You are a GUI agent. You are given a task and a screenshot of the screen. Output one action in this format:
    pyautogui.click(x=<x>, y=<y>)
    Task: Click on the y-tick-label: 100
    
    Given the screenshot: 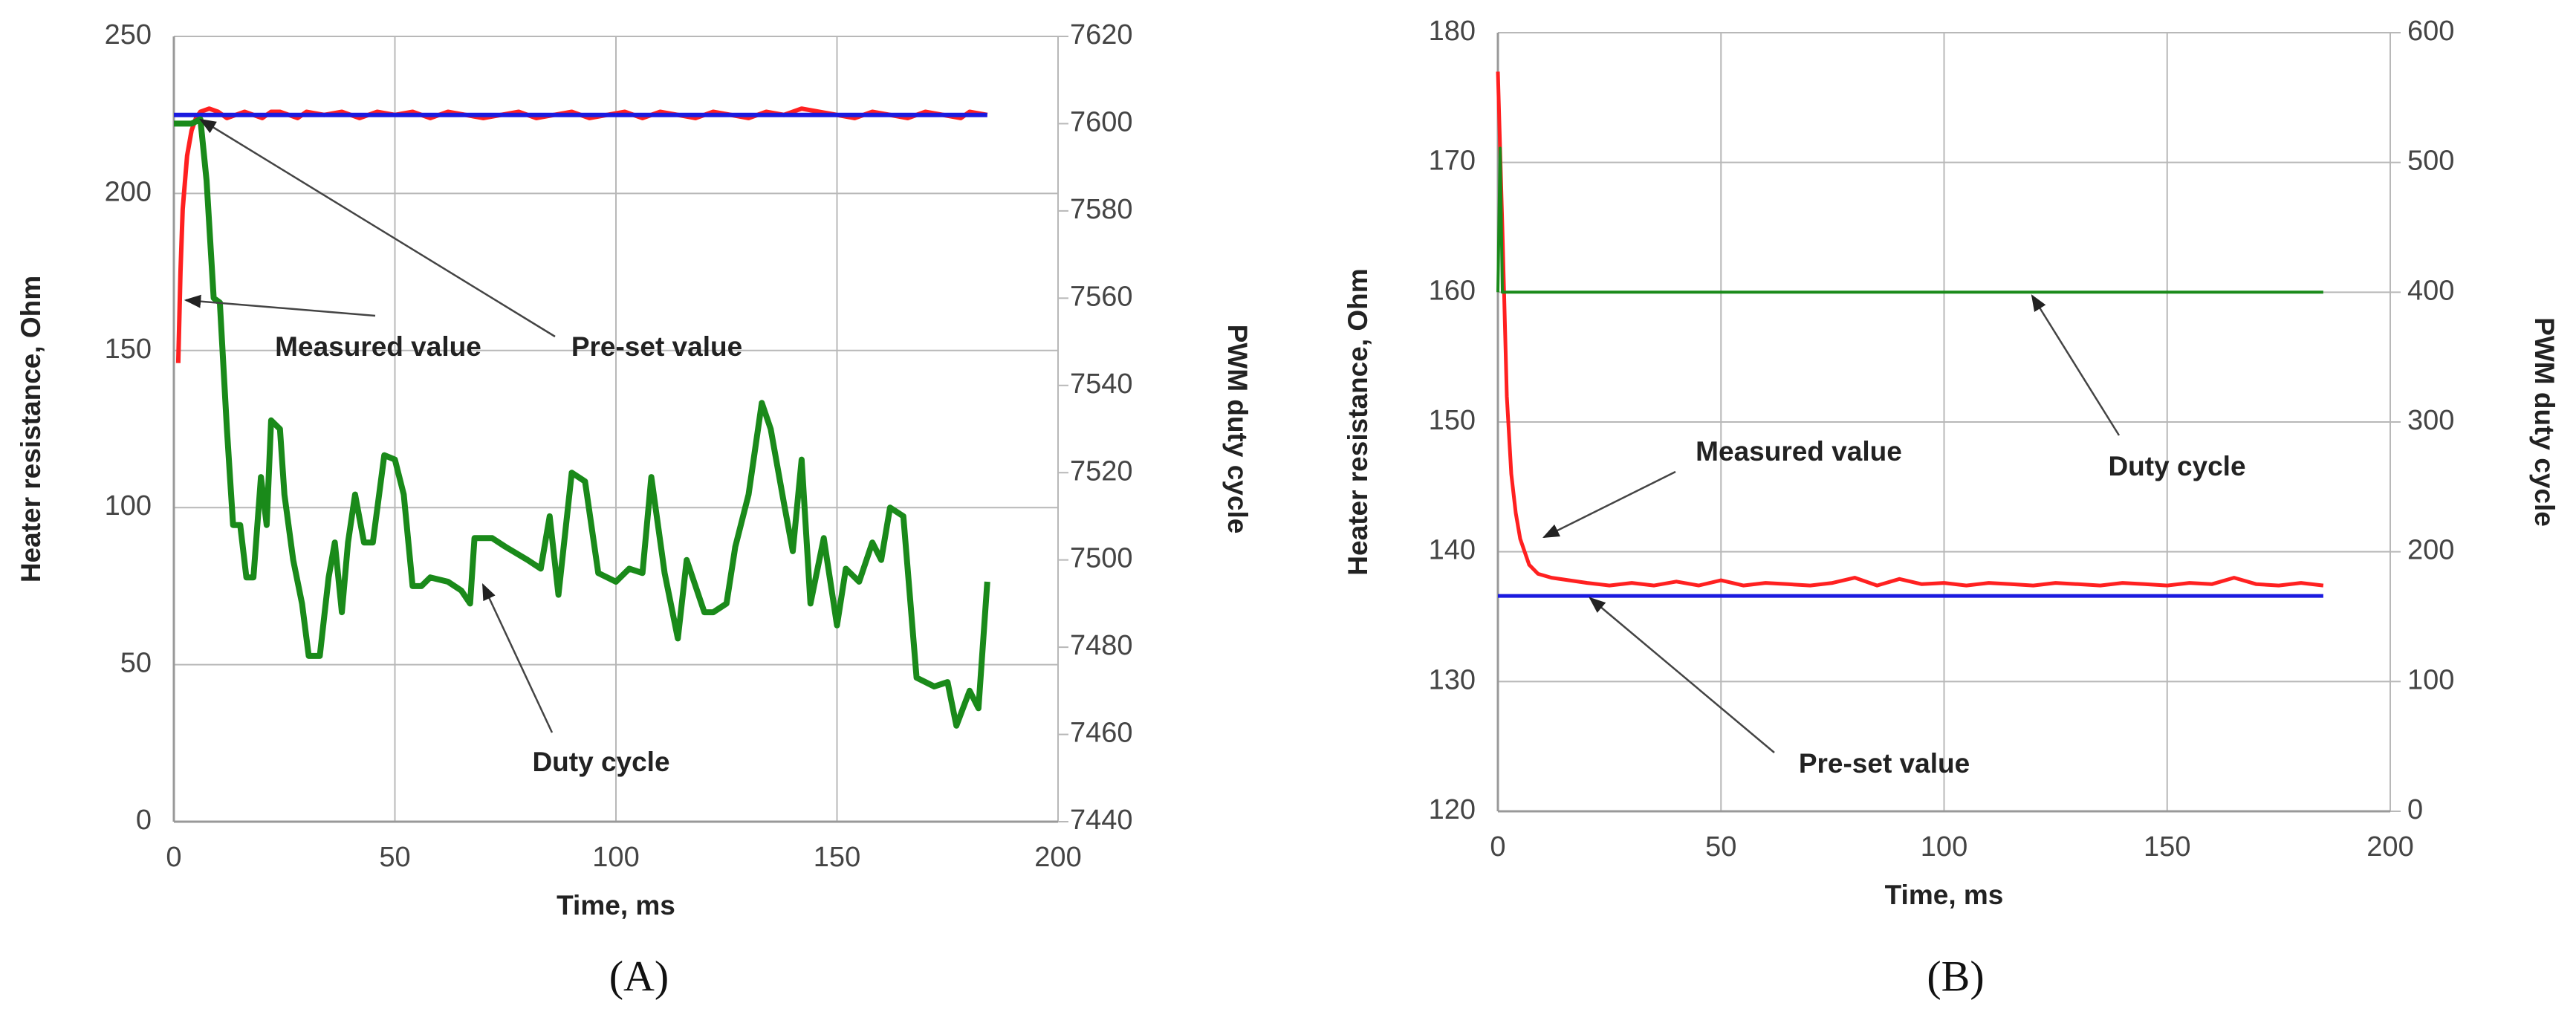 What is the action you would take?
    pyautogui.click(x=128, y=506)
    